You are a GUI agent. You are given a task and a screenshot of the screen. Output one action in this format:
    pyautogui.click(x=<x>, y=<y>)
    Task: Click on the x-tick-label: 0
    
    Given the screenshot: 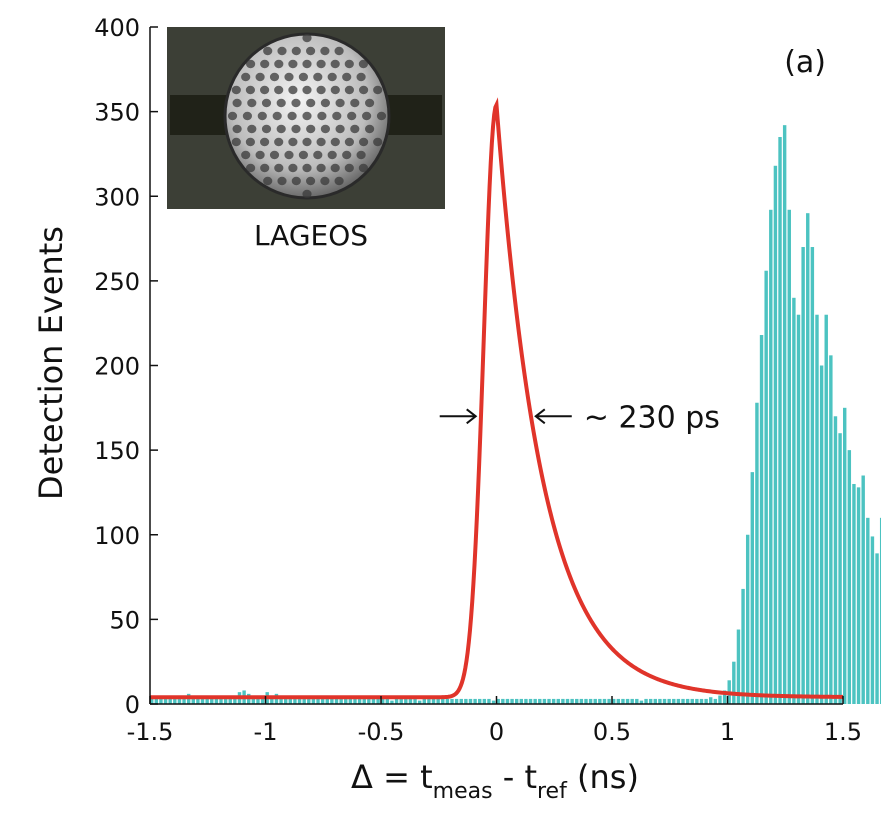 What is the action you would take?
    pyautogui.click(x=496, y=732)
    